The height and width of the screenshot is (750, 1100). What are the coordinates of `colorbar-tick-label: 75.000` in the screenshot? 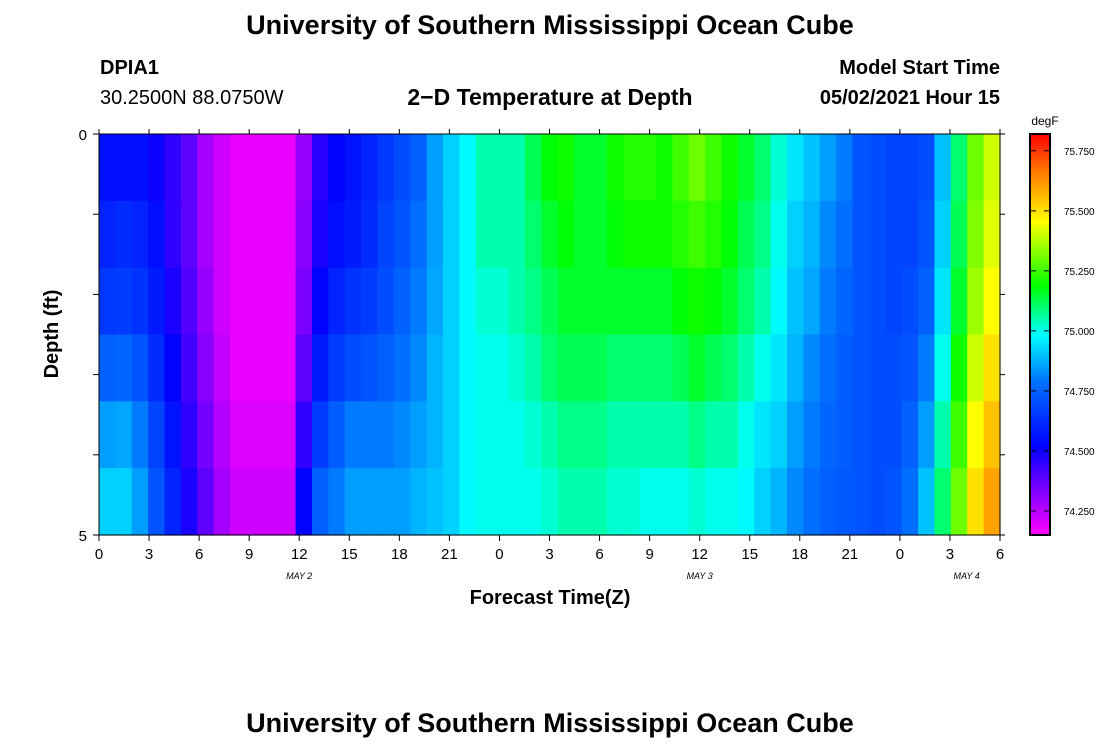 It's located at (1079, 332).